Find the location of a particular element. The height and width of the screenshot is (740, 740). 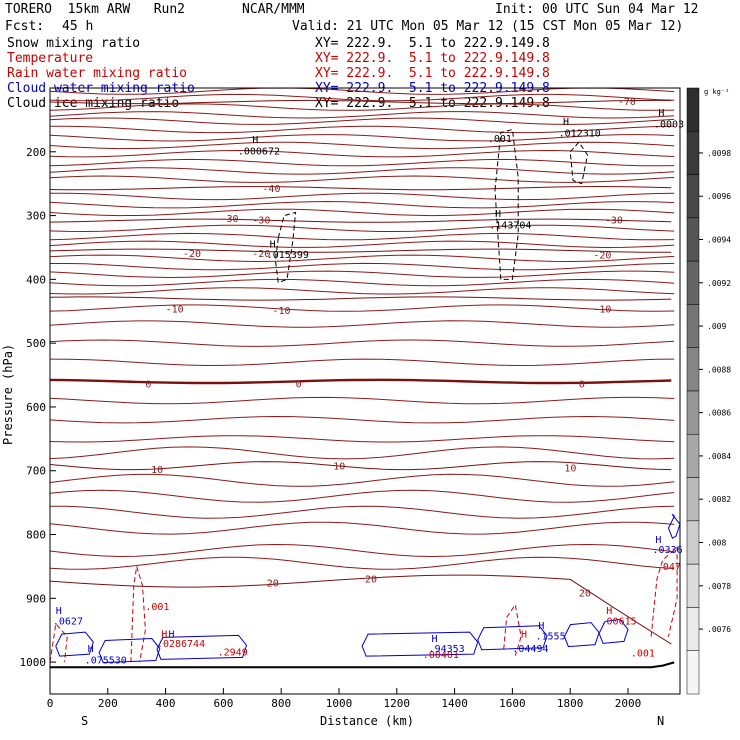

contour-label: .0627 is located at coordinates (68, 622).